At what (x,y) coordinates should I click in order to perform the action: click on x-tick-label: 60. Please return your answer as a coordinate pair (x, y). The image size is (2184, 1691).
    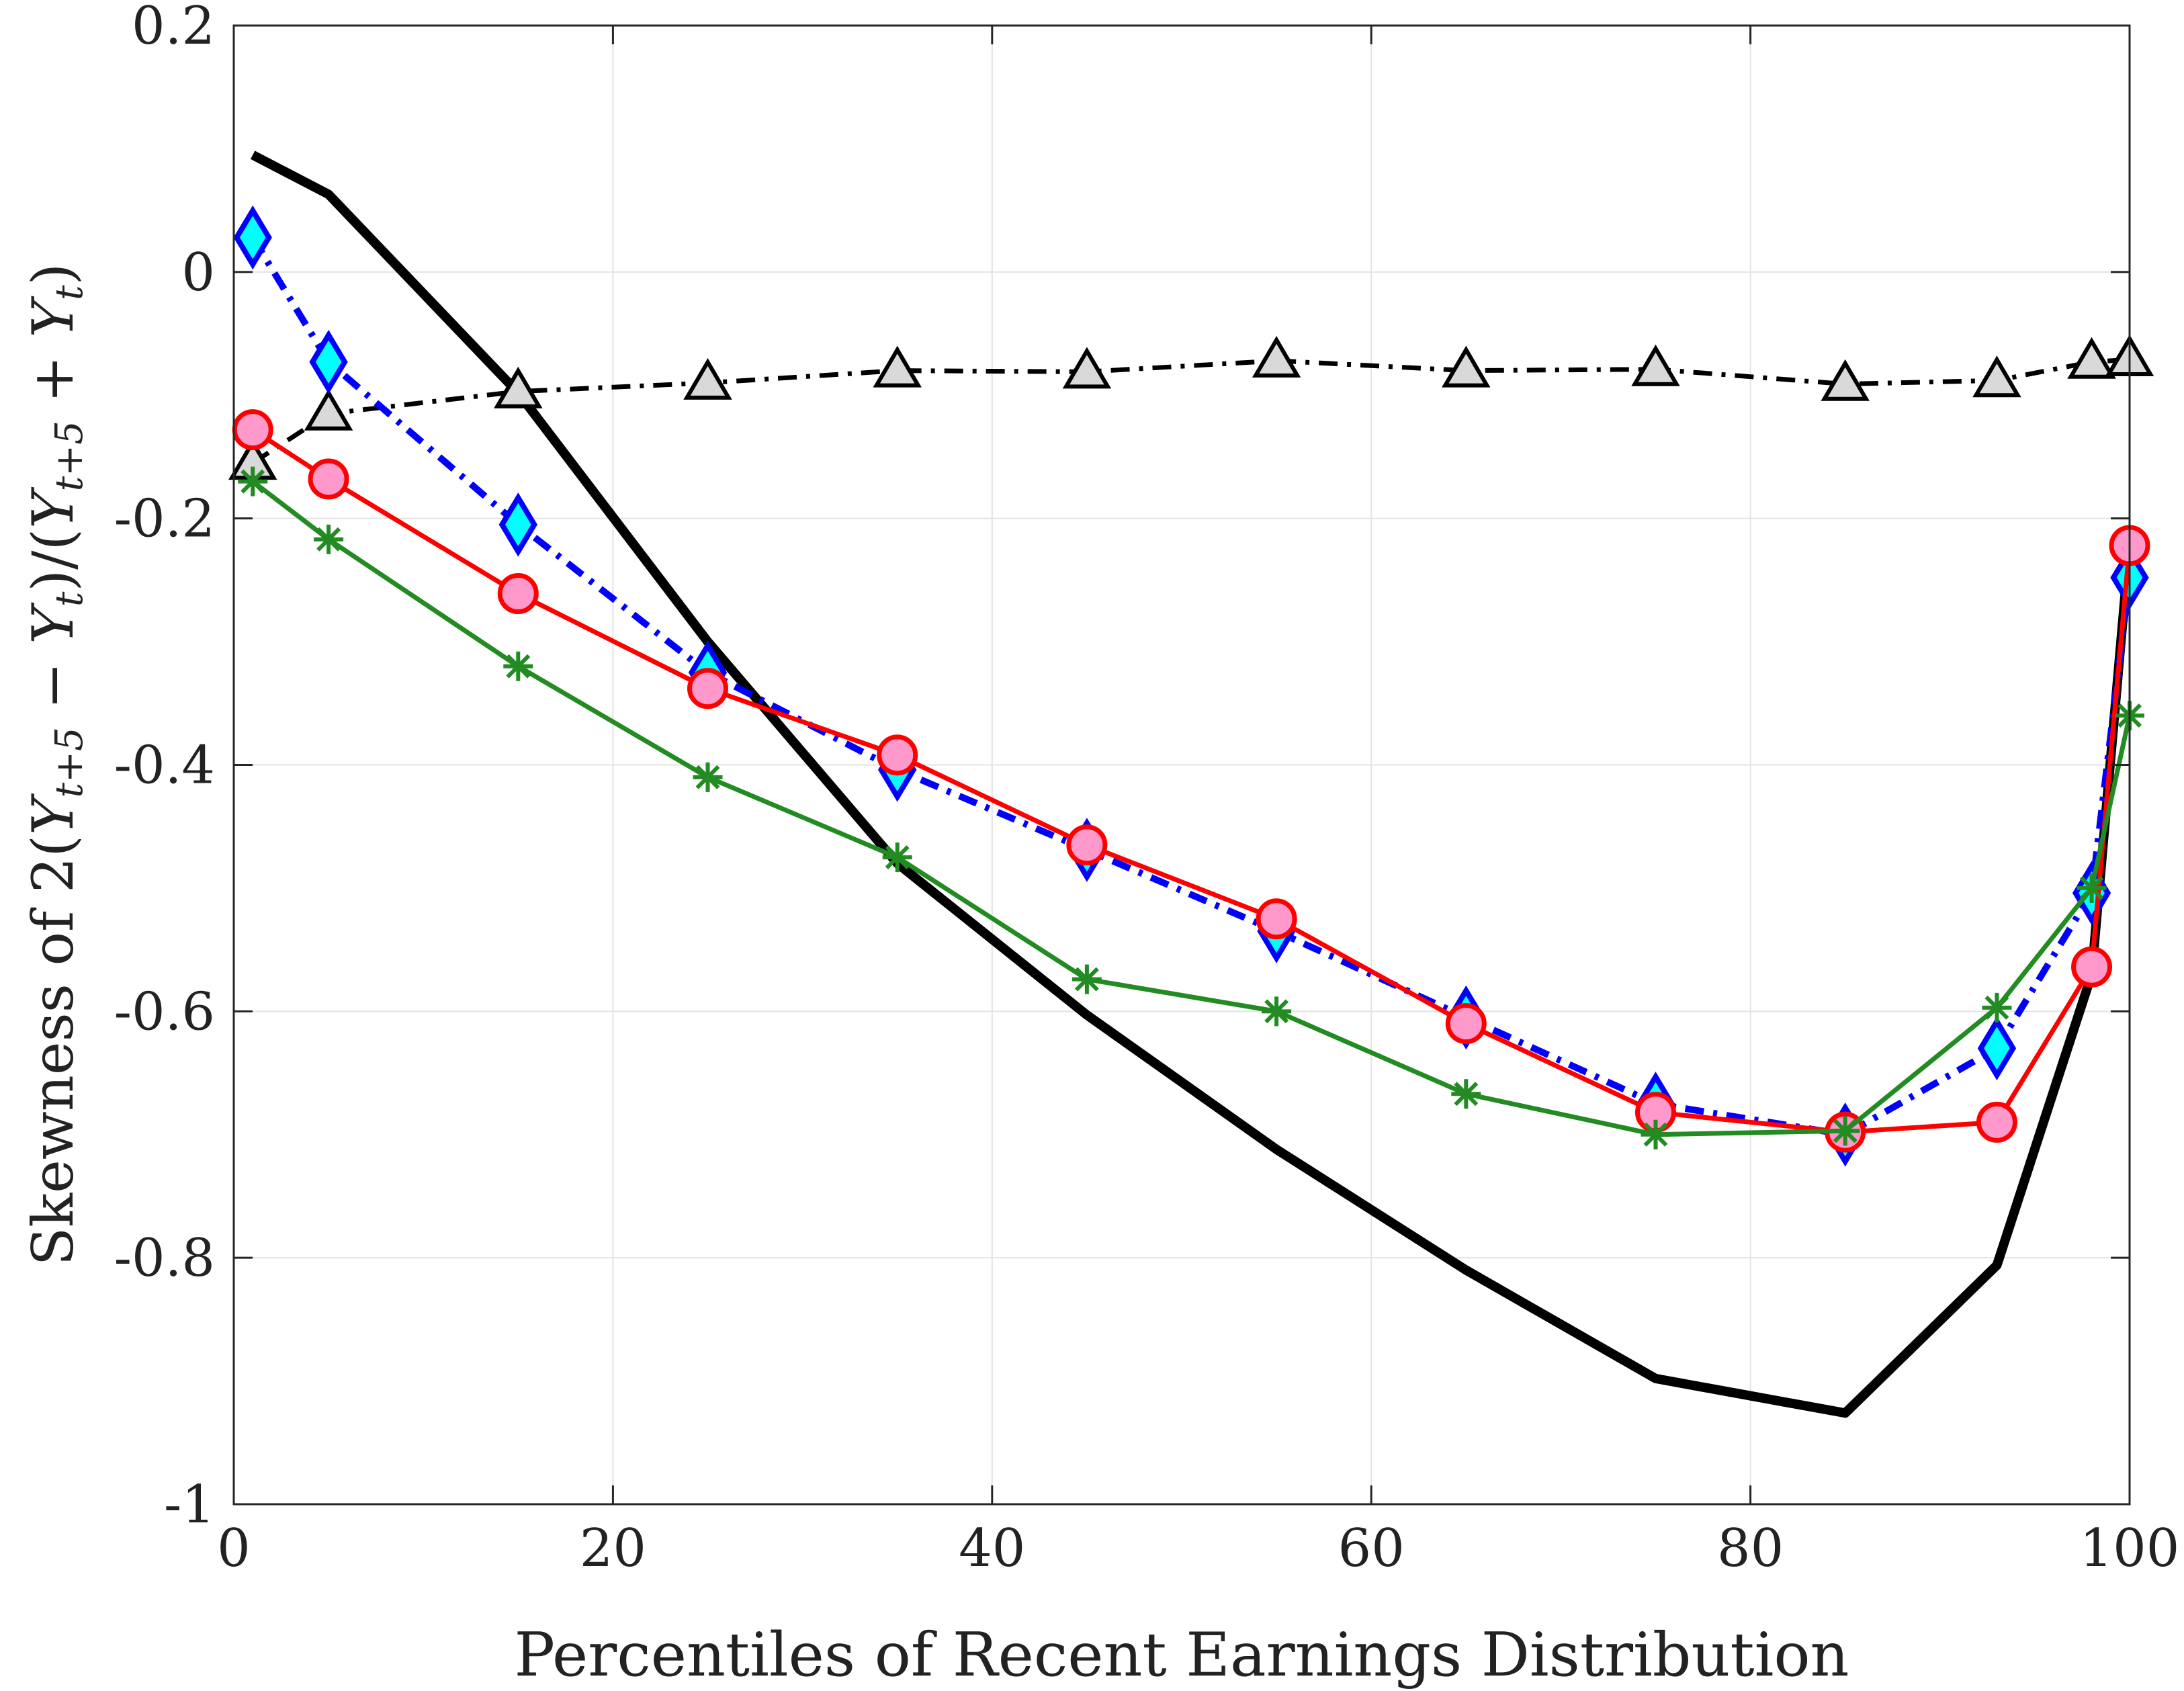
    Looking at the image, I should click on (1371, 1548).